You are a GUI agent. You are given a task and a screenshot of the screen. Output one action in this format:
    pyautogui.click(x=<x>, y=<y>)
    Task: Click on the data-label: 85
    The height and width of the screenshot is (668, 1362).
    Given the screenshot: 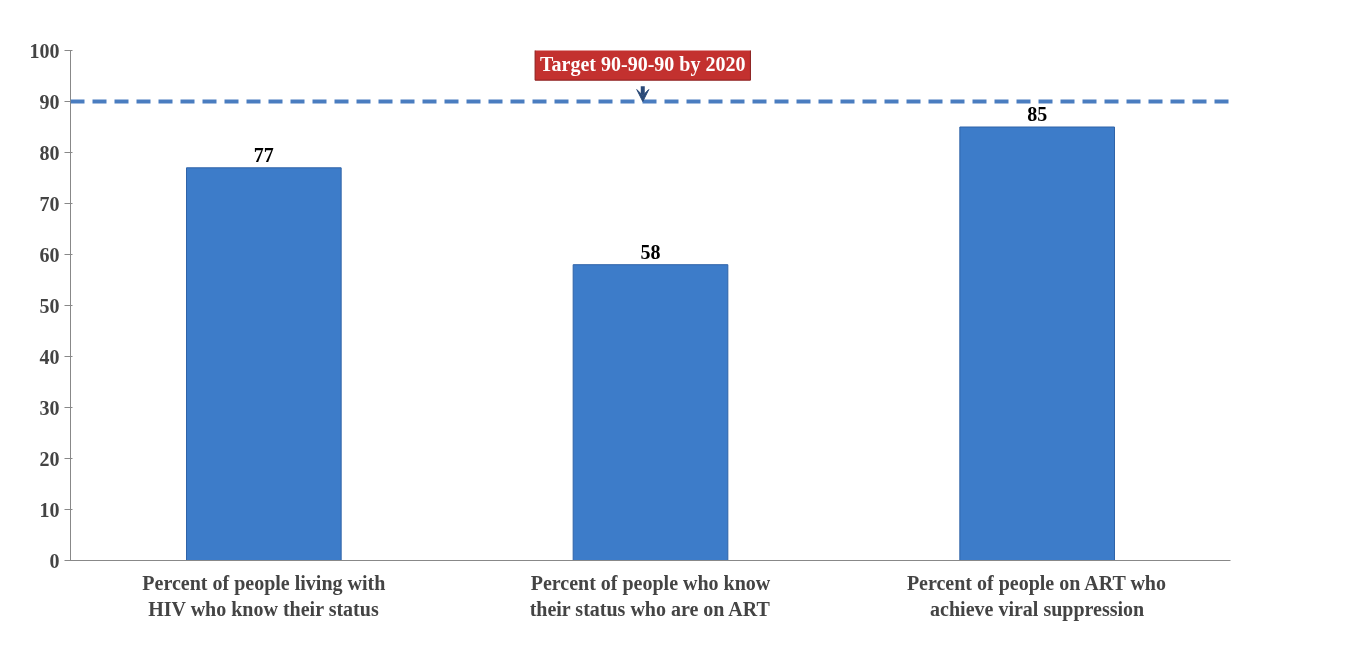 What is the action you would take?
    pyautogui.click(x=1037, y=114)
    